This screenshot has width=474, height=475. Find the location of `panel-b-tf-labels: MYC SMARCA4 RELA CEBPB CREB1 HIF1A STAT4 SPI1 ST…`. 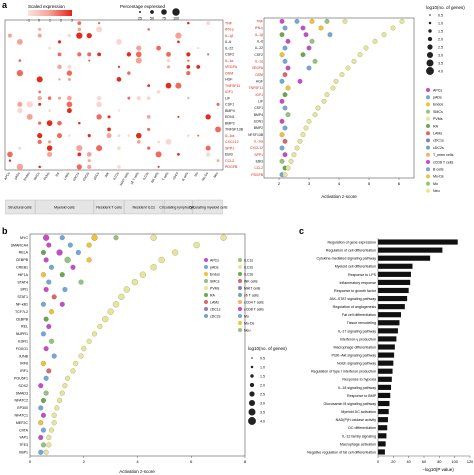

panel-b-tf-labels: MYC SMARCA4 RELA CEBPB CREB1 HIF1A STAT4 SPI1 ST… is located at coordinates (20, 345).